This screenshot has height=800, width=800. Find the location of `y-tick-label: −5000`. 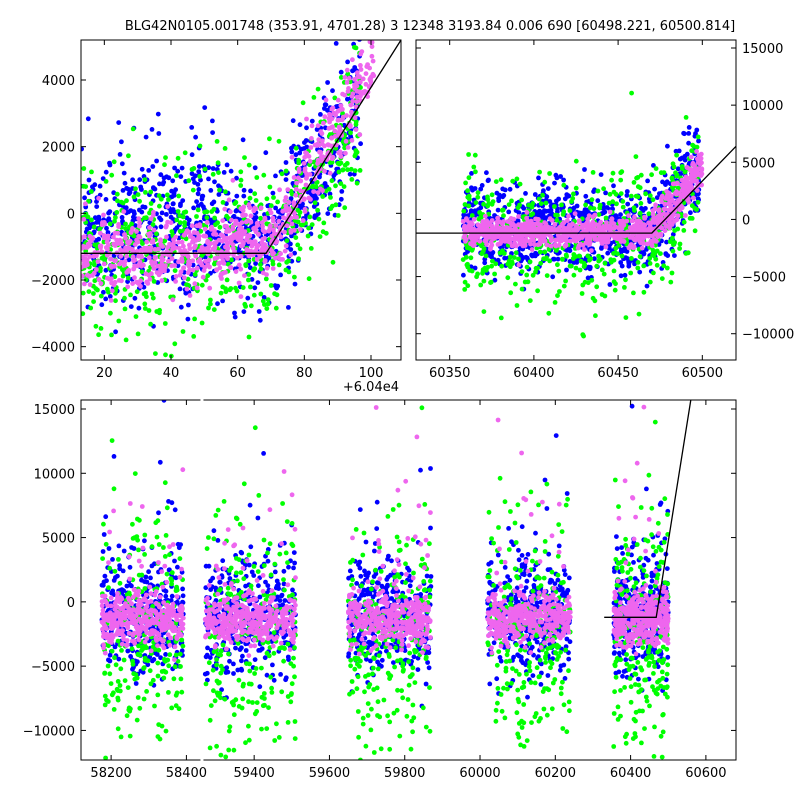

y-tick-label: −5000 is located at coordinates (764, 278).